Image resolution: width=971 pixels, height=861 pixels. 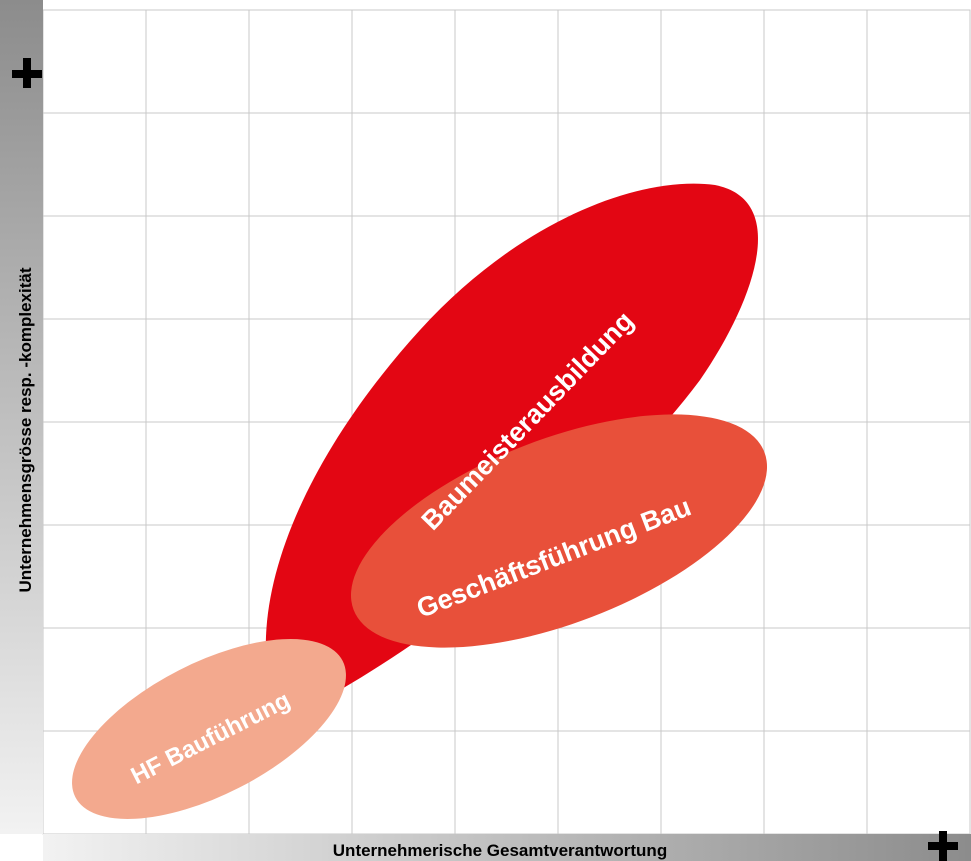 I want to click on y-axis-label: Unternehmensgrösse resp. -komplexität, so click(x=25, y=429).